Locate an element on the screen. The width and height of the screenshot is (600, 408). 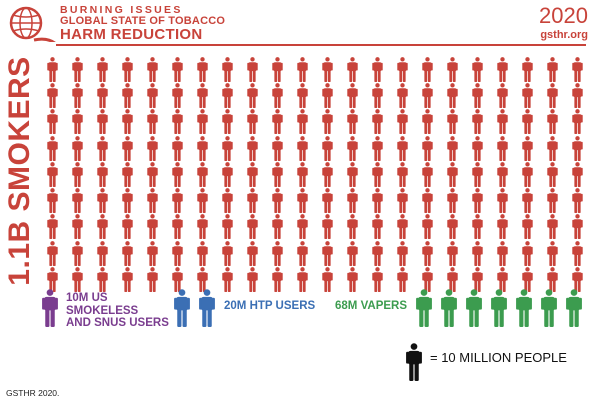
smokers-label-container: 1.1B SMOKERS is located at coordinates (20, 170).